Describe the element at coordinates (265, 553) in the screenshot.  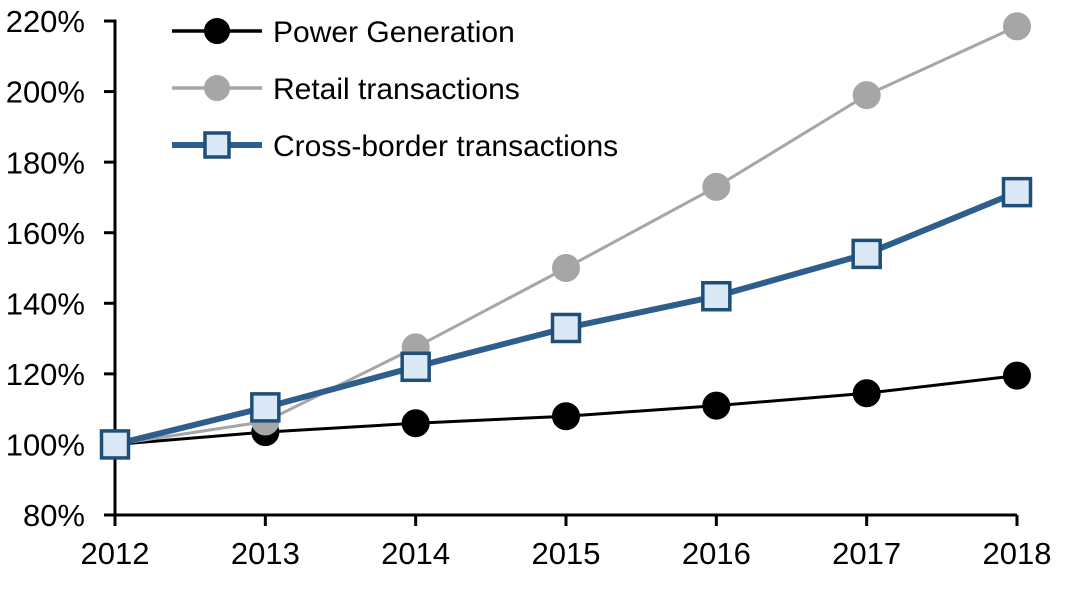
I see `x-tick-label: 2013` at that location.